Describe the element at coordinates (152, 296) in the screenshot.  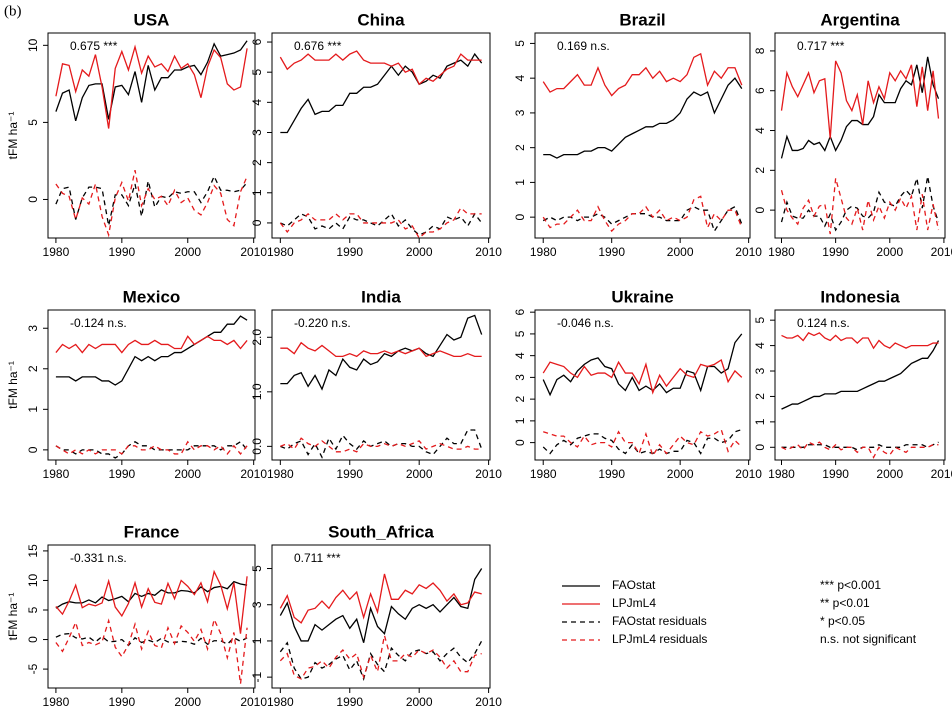
I see `panel-title: Mexico` at that location.